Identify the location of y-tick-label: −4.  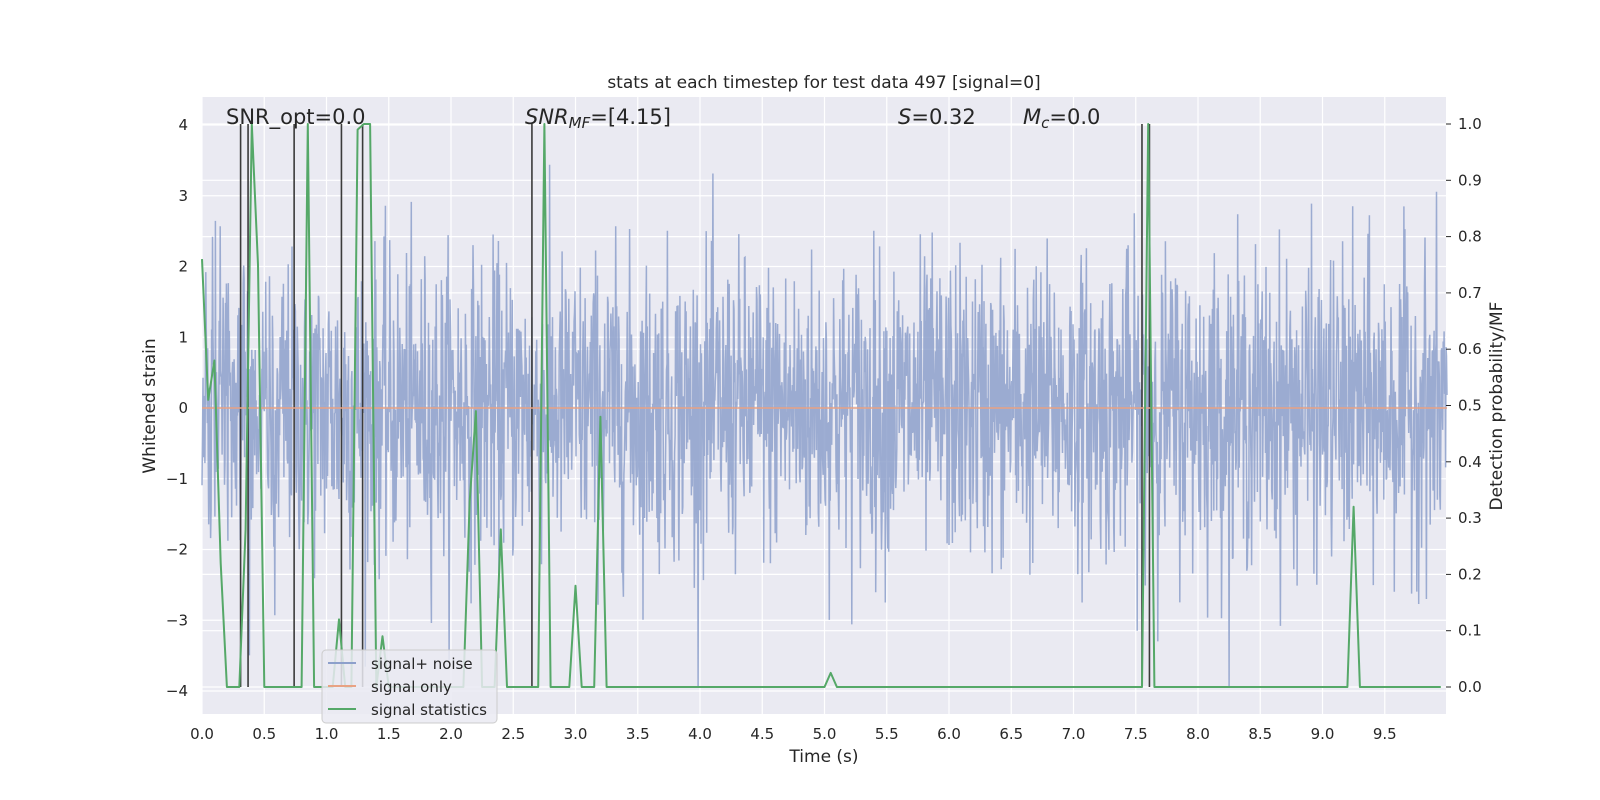
(177, 691).